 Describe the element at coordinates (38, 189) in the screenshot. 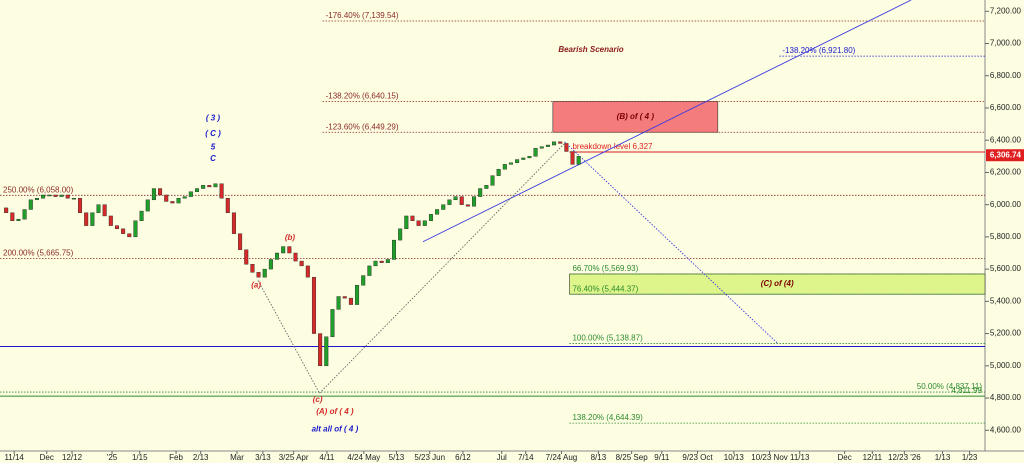

I see `level-label: 250.00% (6,058.00)` at that location.